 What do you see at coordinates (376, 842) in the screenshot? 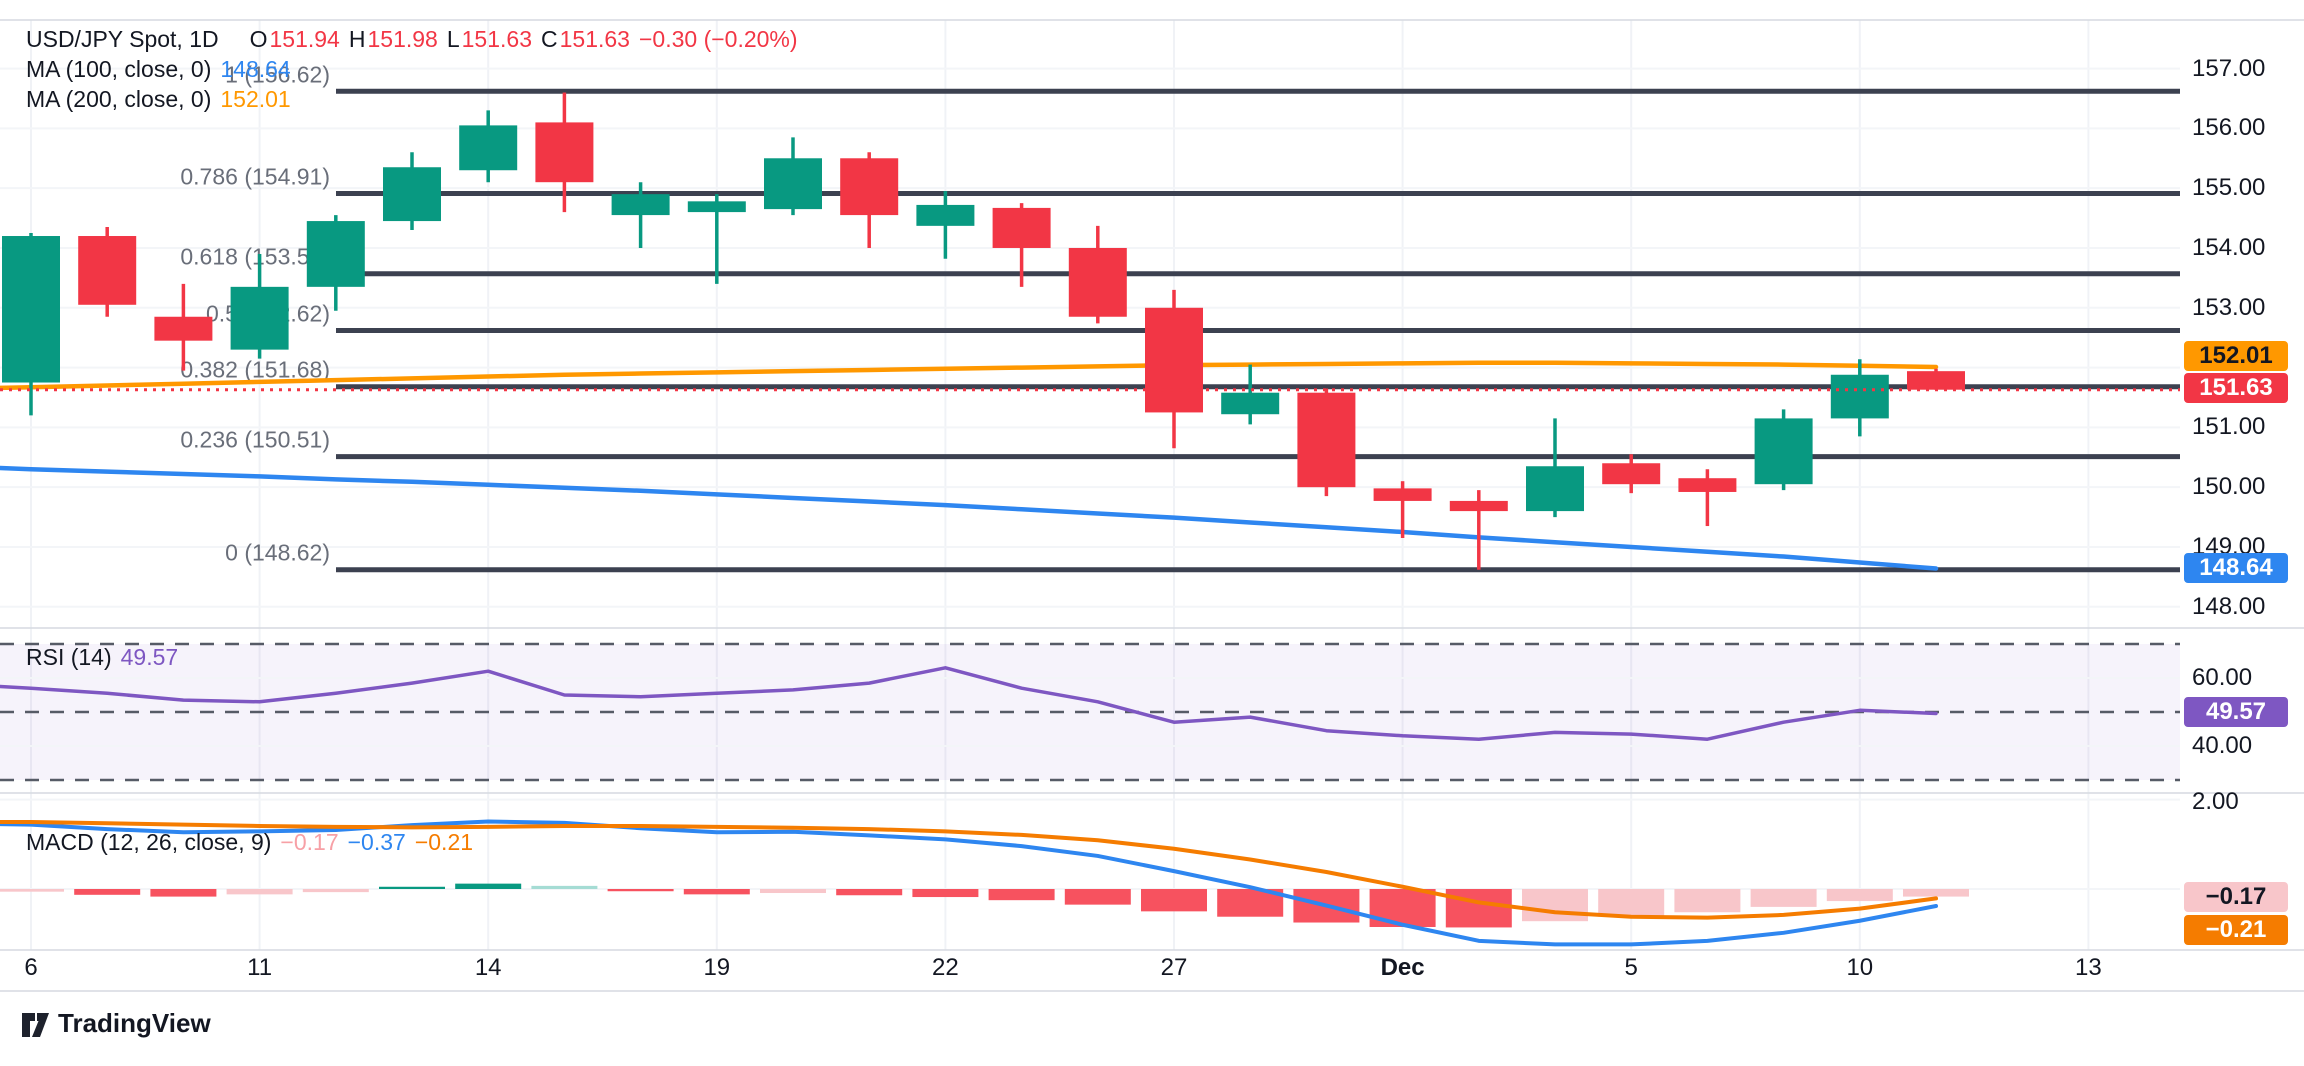
I see `macd-line-value: −0.37` at bounding box center [376, 842].